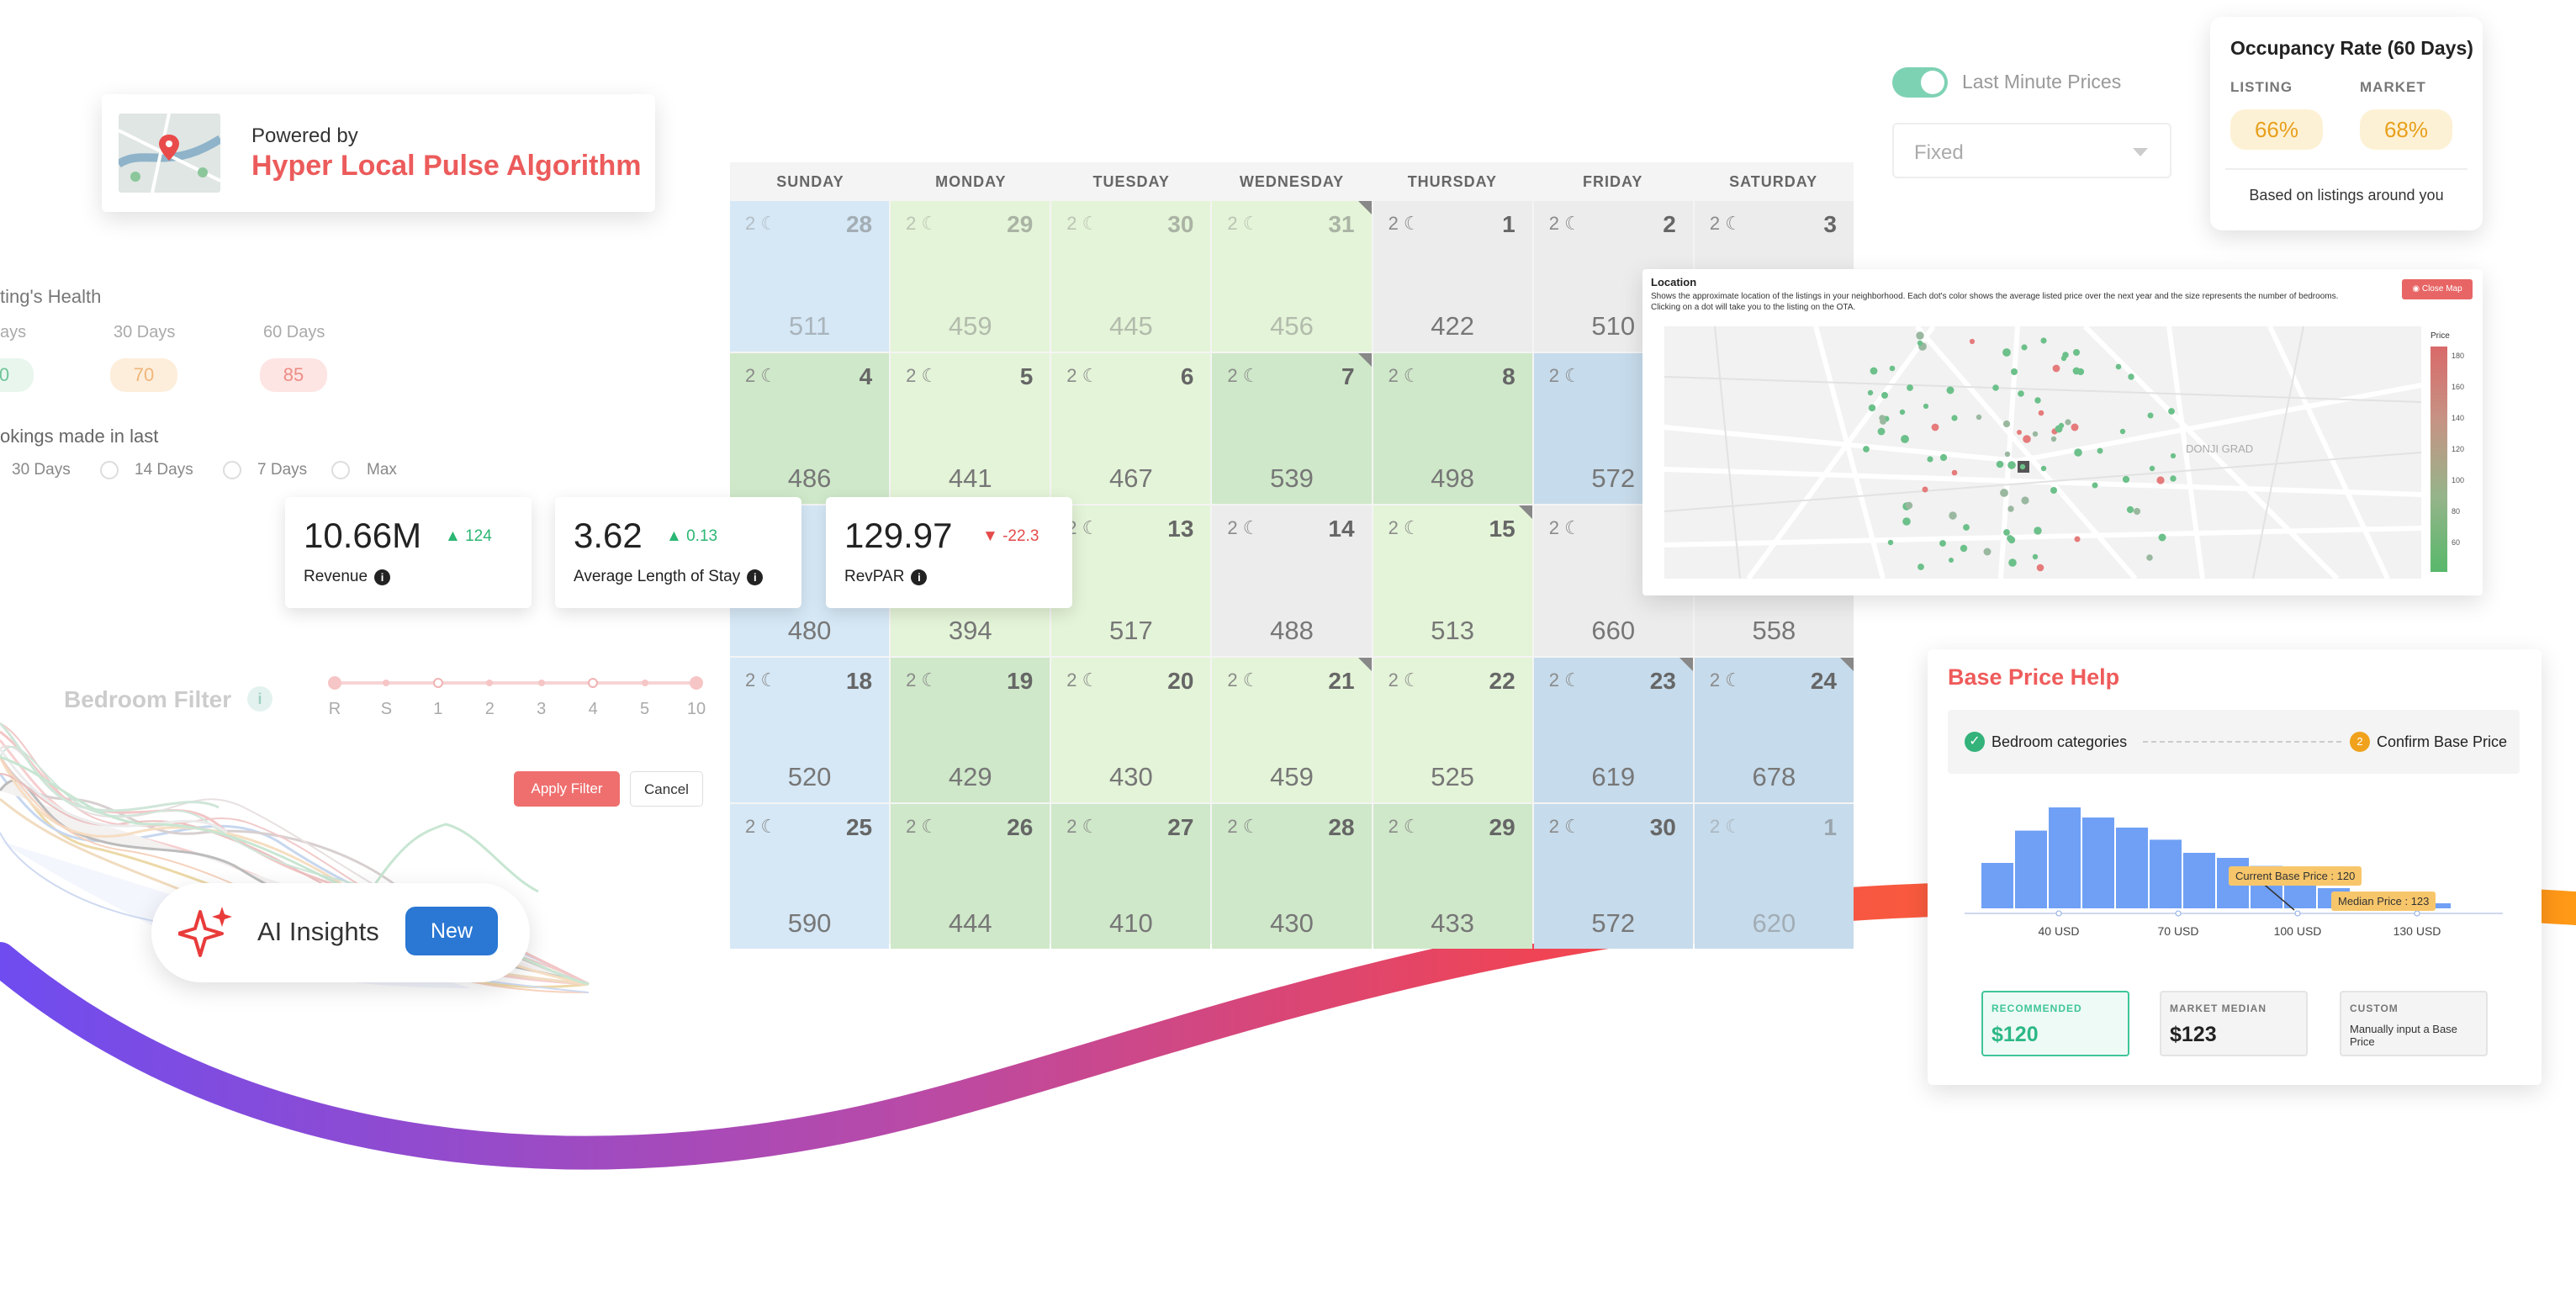  Describe the element at coordinates (340, 470) in the screenshot. I see `radio-max` at that location.